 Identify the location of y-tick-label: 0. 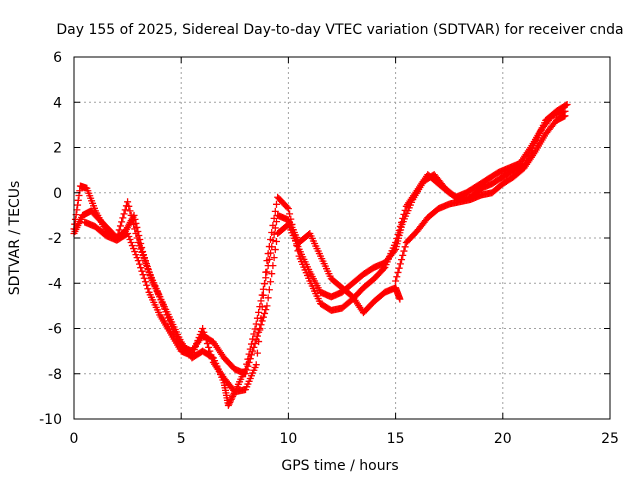
(57, 194).